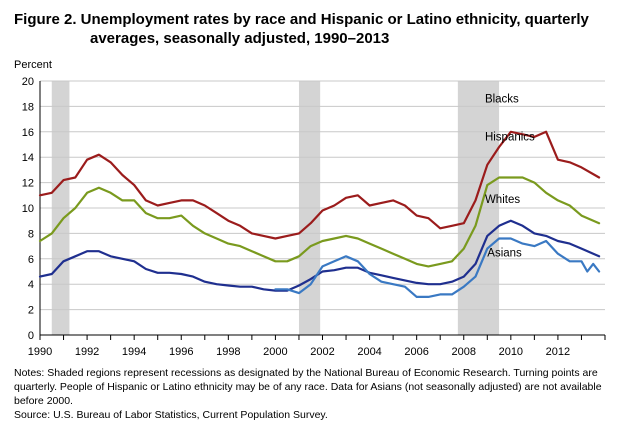 This screenshot has height=441, width=625. What do you see at coordinates (40, 352) in the screenshot?
I see `x-tick-label-1990: 1990` at bounding box center [40, 352].